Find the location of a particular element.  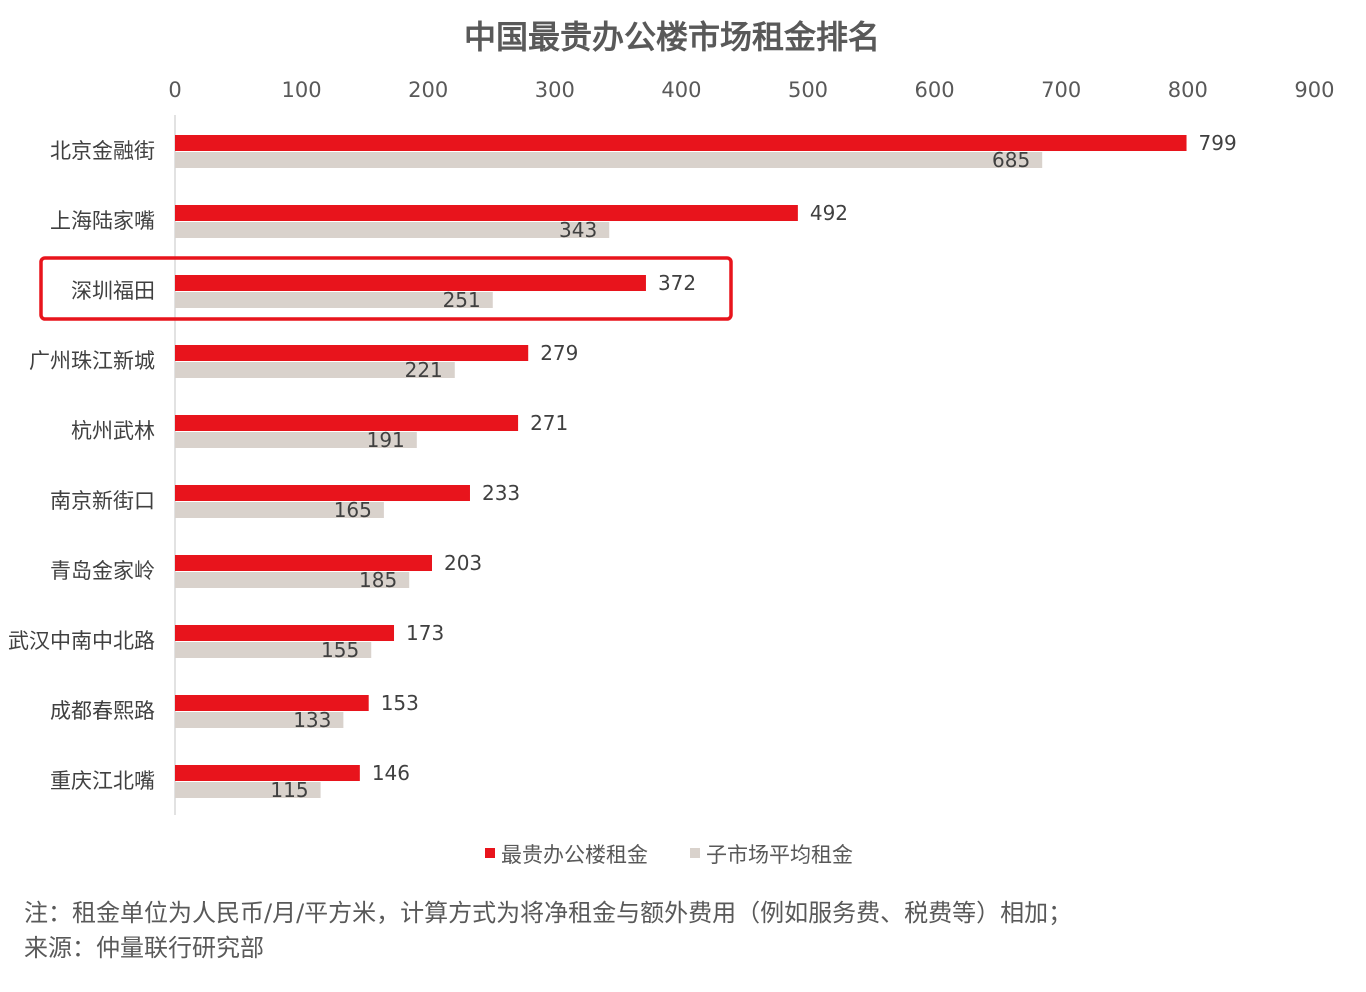

data-label-most-expensive: 799 is located at coordinates (1218, 143).